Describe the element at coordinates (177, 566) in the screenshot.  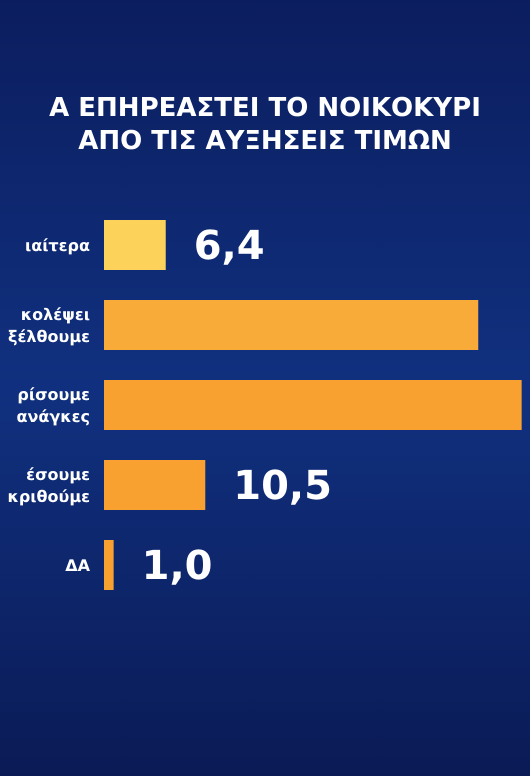
I see `data-label: 1,0` at that location.